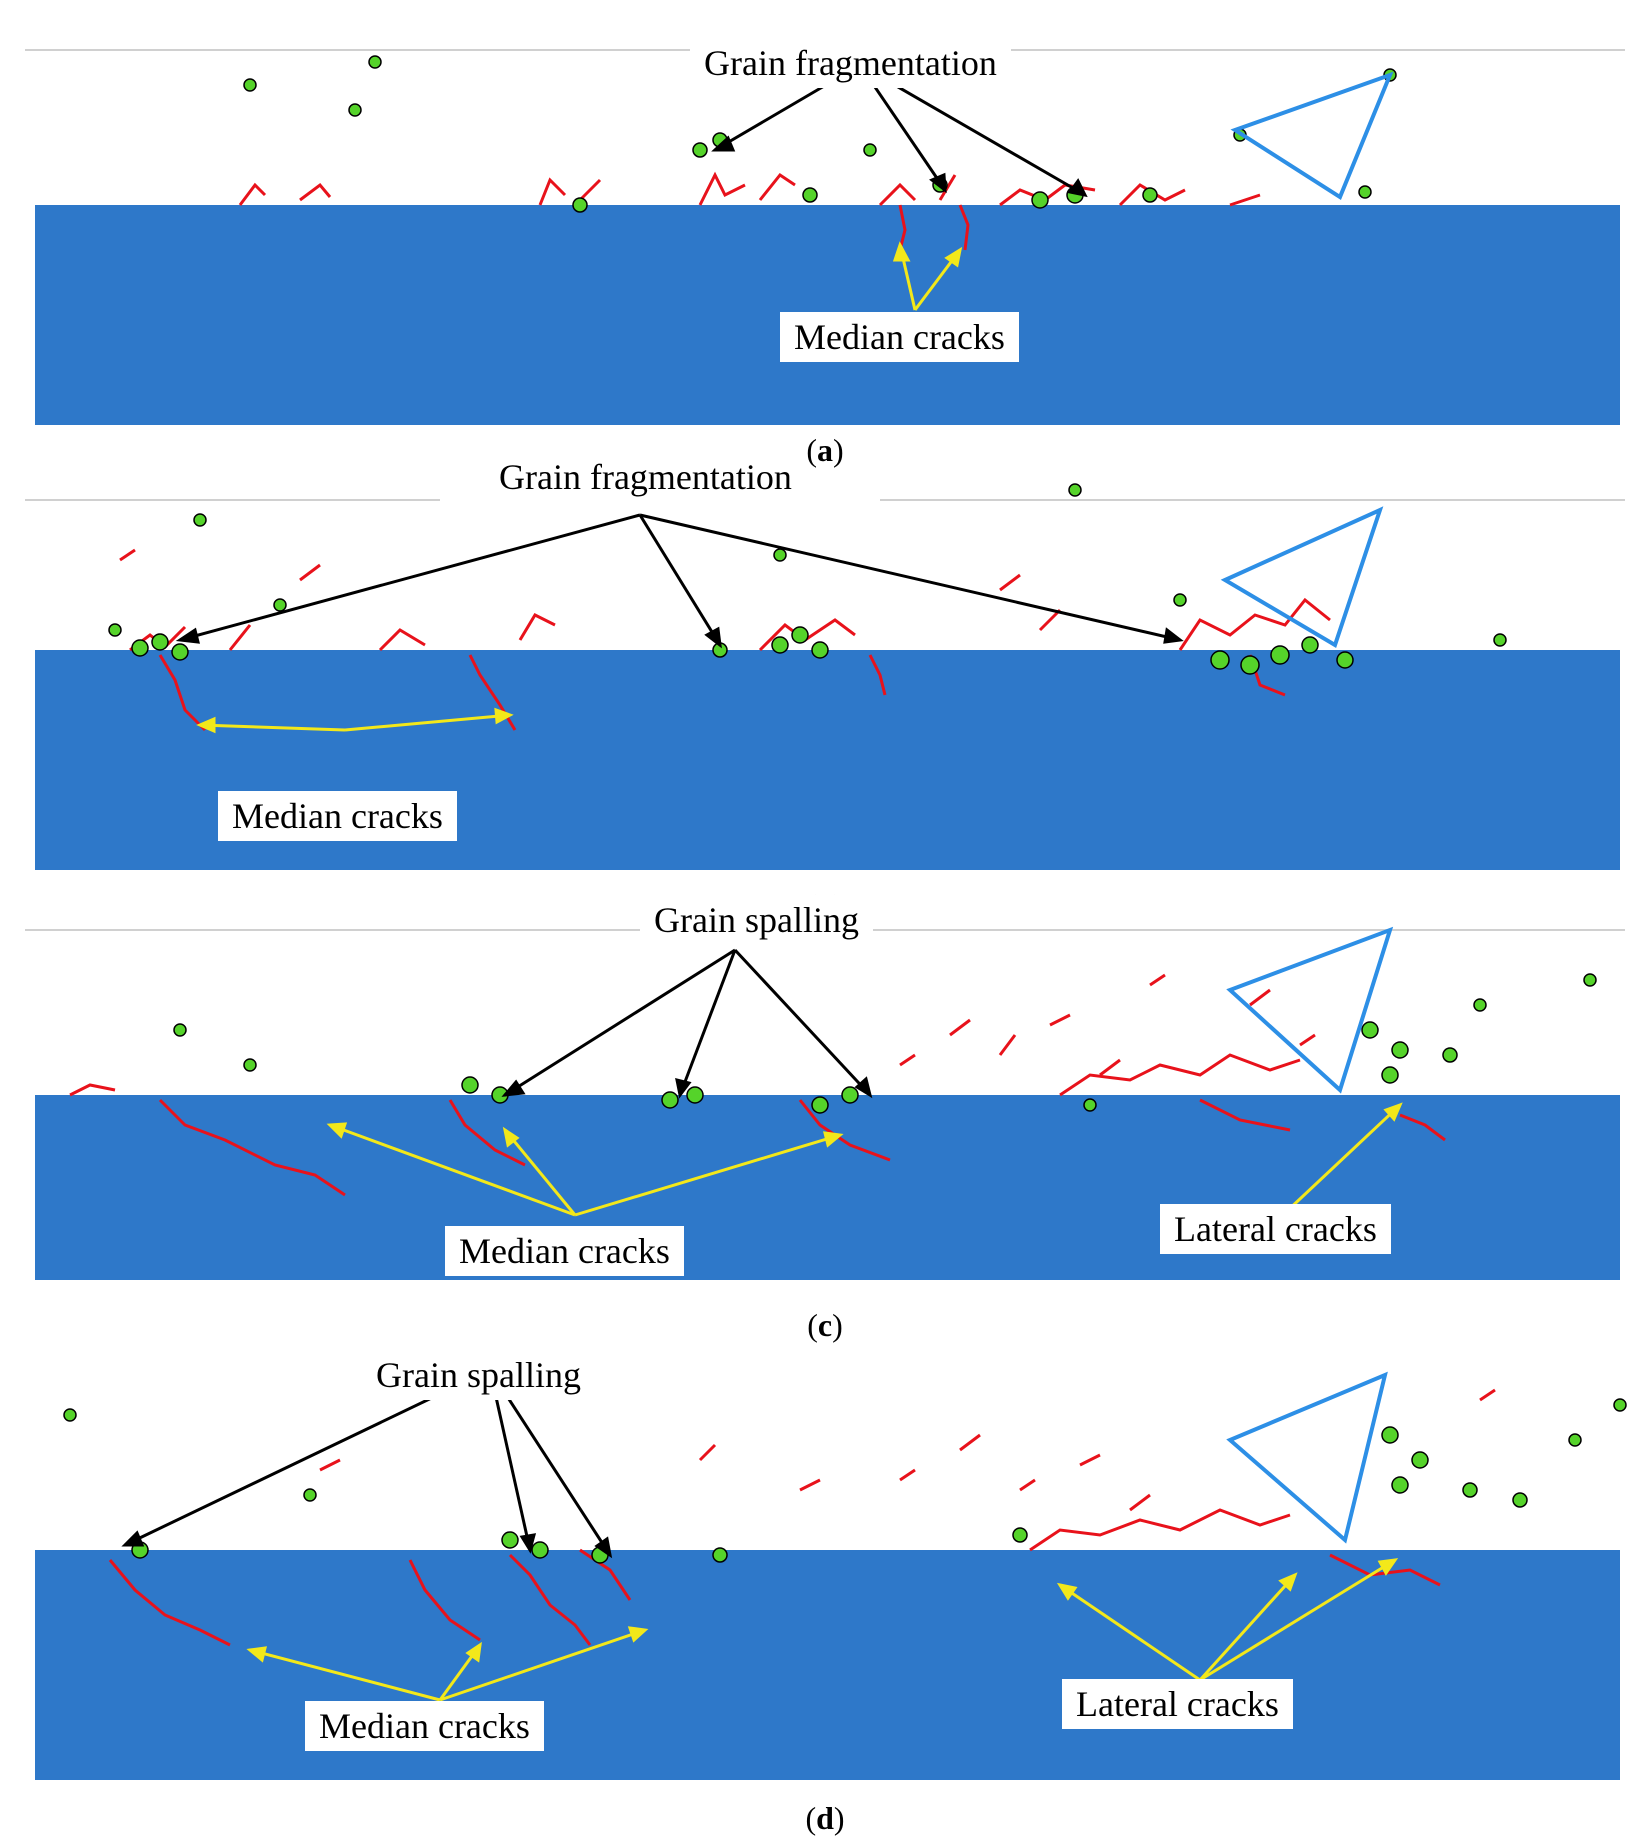 This screenshot has width=1650, height=1840. Describe the element at coordinates (825, 1325) in the screenshot. I see `caption-c: (c)` at that location.